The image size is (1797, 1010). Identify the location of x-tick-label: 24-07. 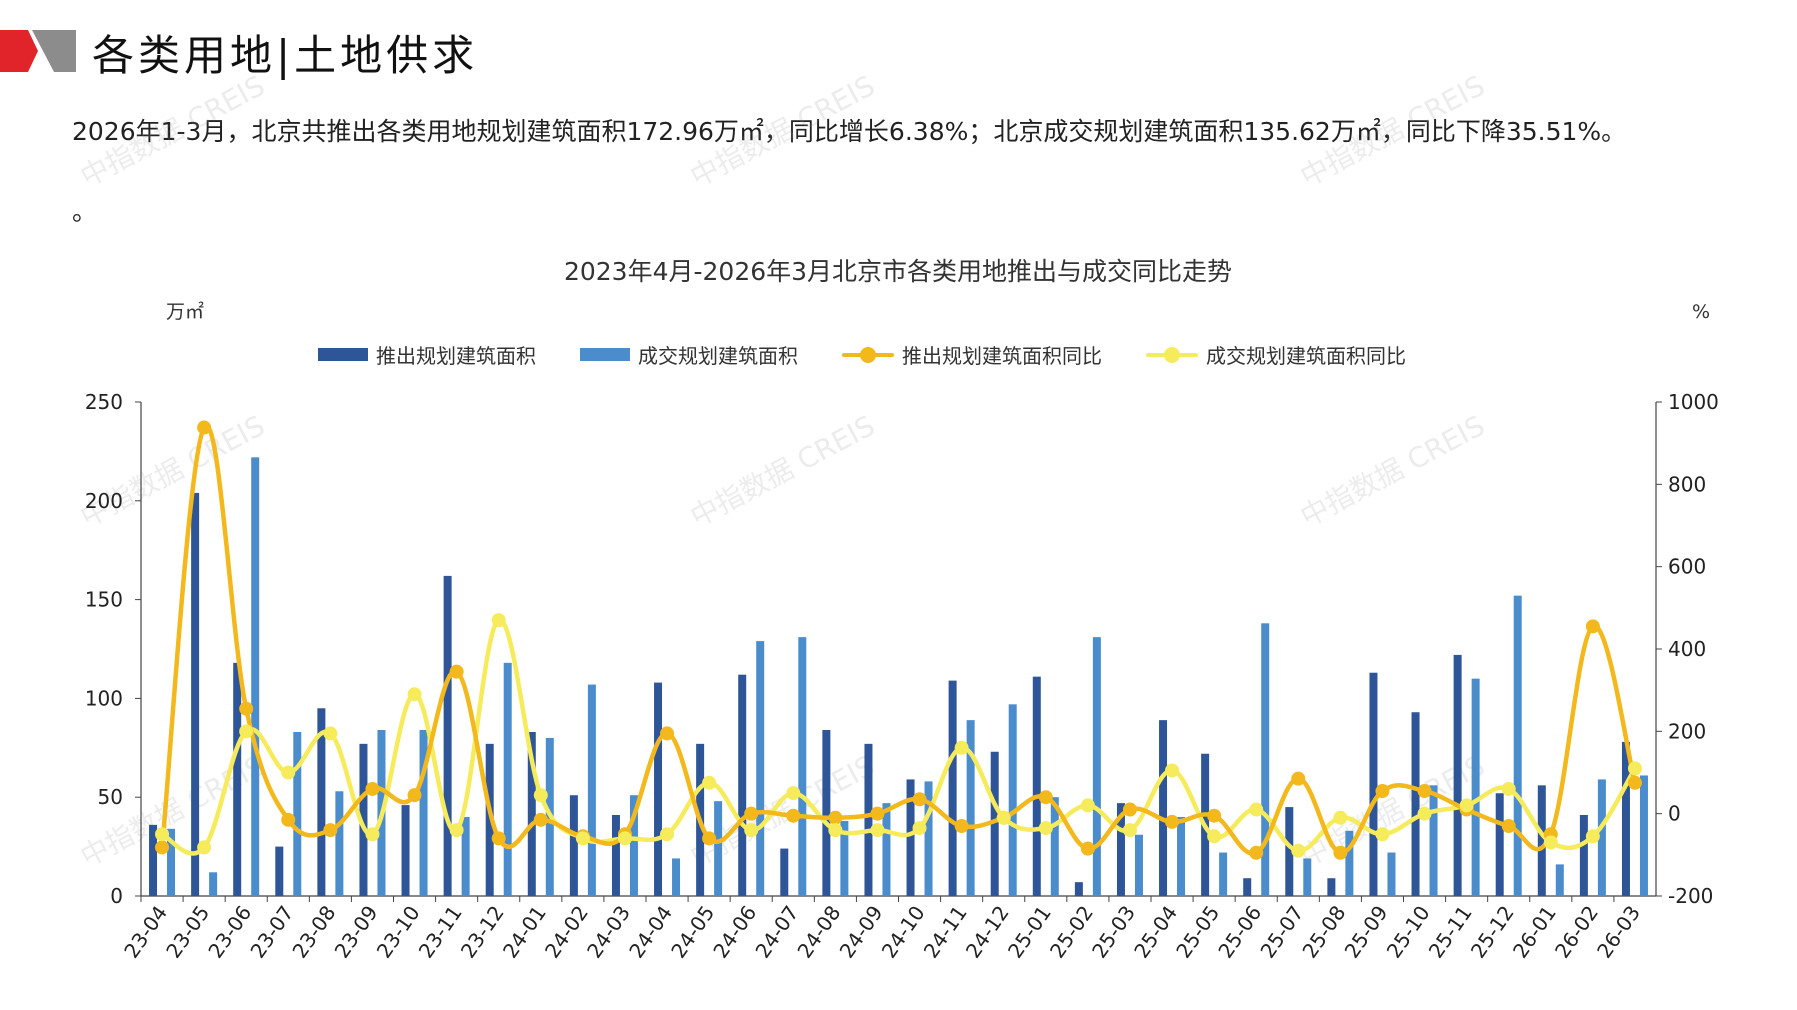
(776, 931).